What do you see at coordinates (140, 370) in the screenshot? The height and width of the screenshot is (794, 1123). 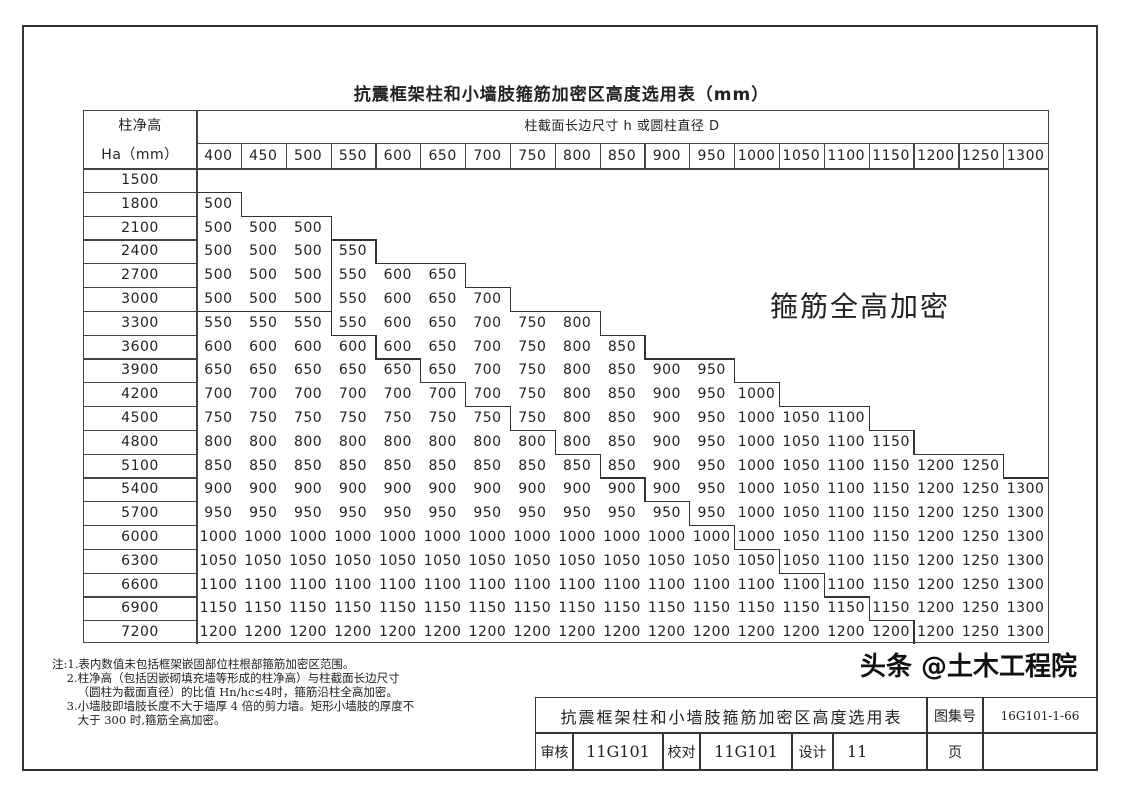 I see `row-header-ha: 3900` at bounding box center [140, 370].